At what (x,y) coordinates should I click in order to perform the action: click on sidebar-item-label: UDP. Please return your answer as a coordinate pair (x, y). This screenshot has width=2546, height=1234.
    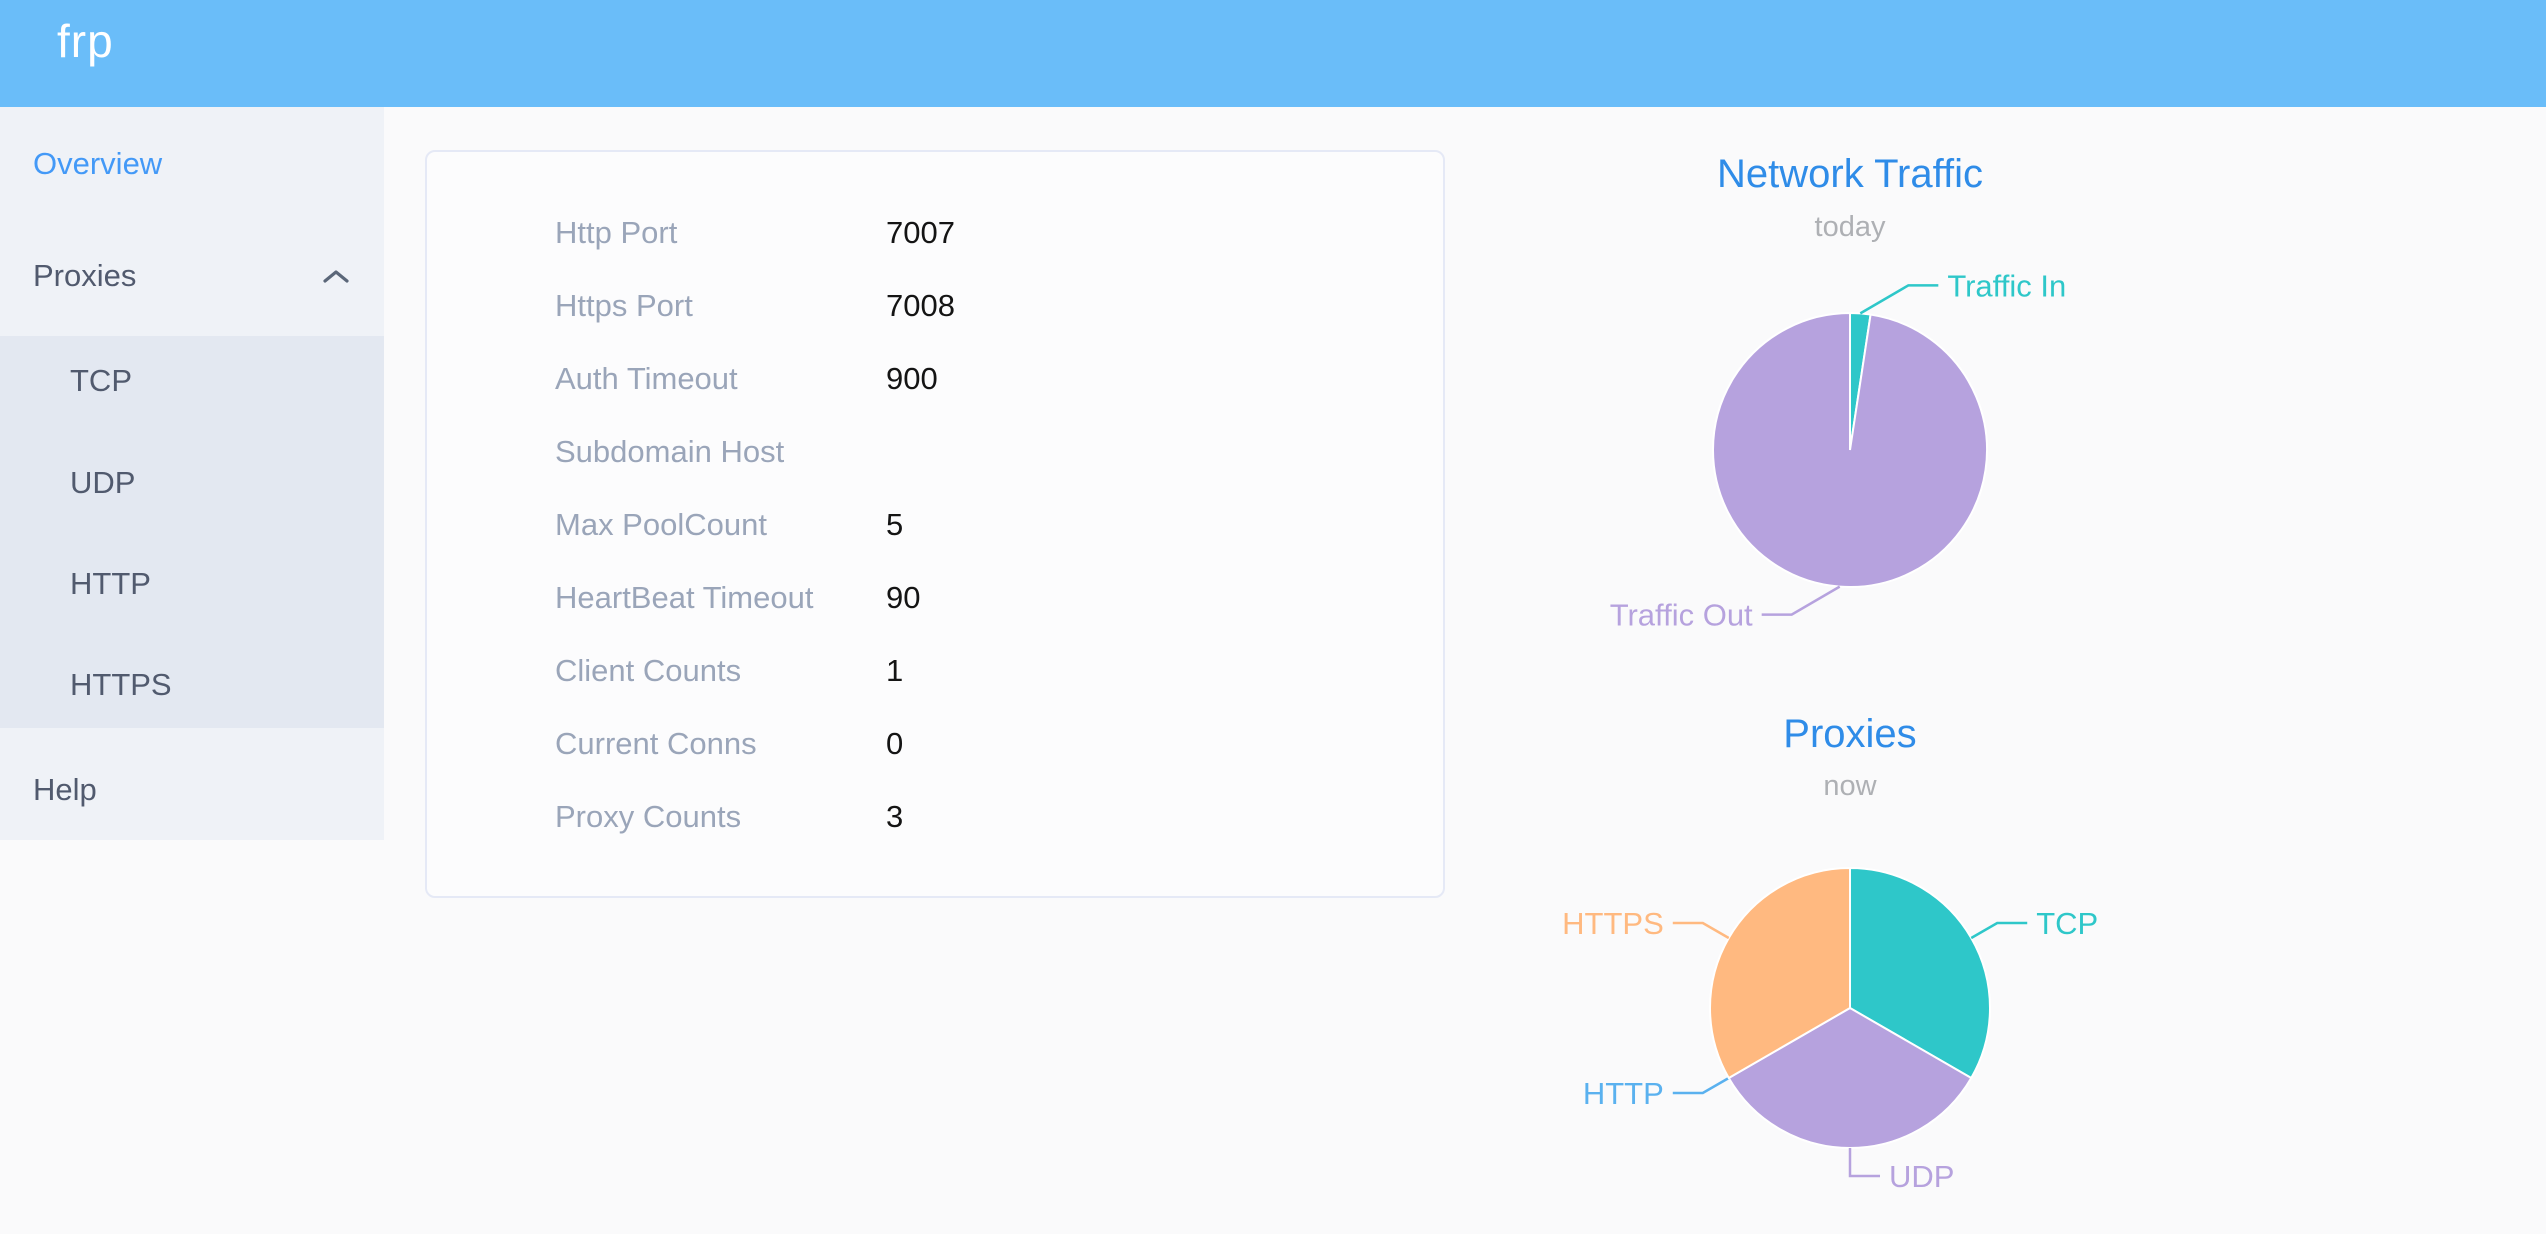
    Looking at the image, I should click on (103, 482).